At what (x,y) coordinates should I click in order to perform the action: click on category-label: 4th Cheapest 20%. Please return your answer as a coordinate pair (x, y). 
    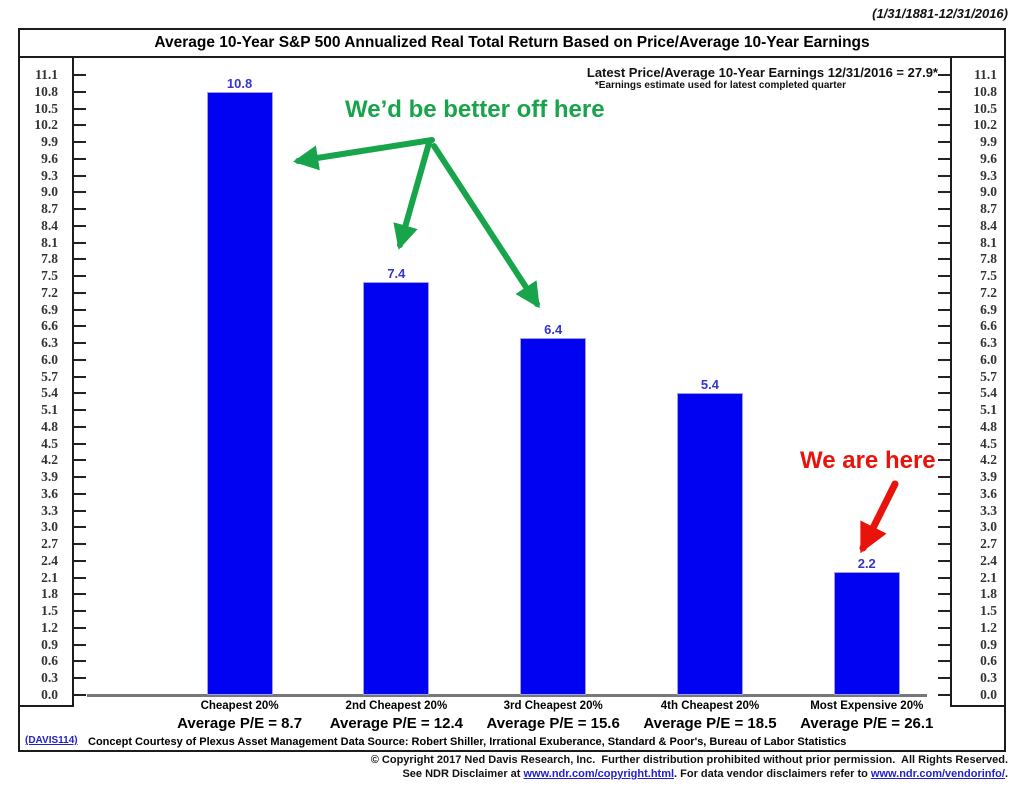
    Looking at the image, I should click on (710, 706).